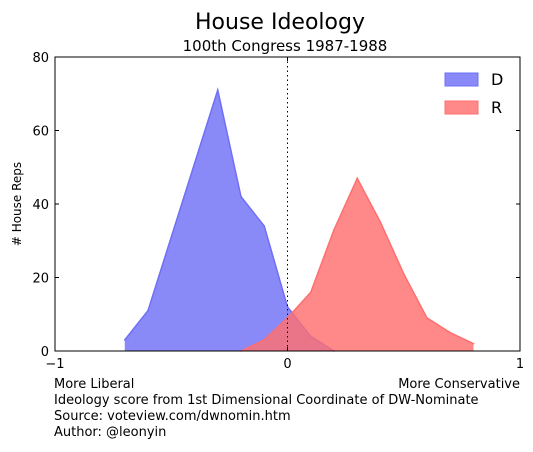 The height and width of the screenshot is (452, 533). What do you see at coordinates (497, 79) in the screenshot?
I see `legend-label-d: D` at bounding box center [497, 79].